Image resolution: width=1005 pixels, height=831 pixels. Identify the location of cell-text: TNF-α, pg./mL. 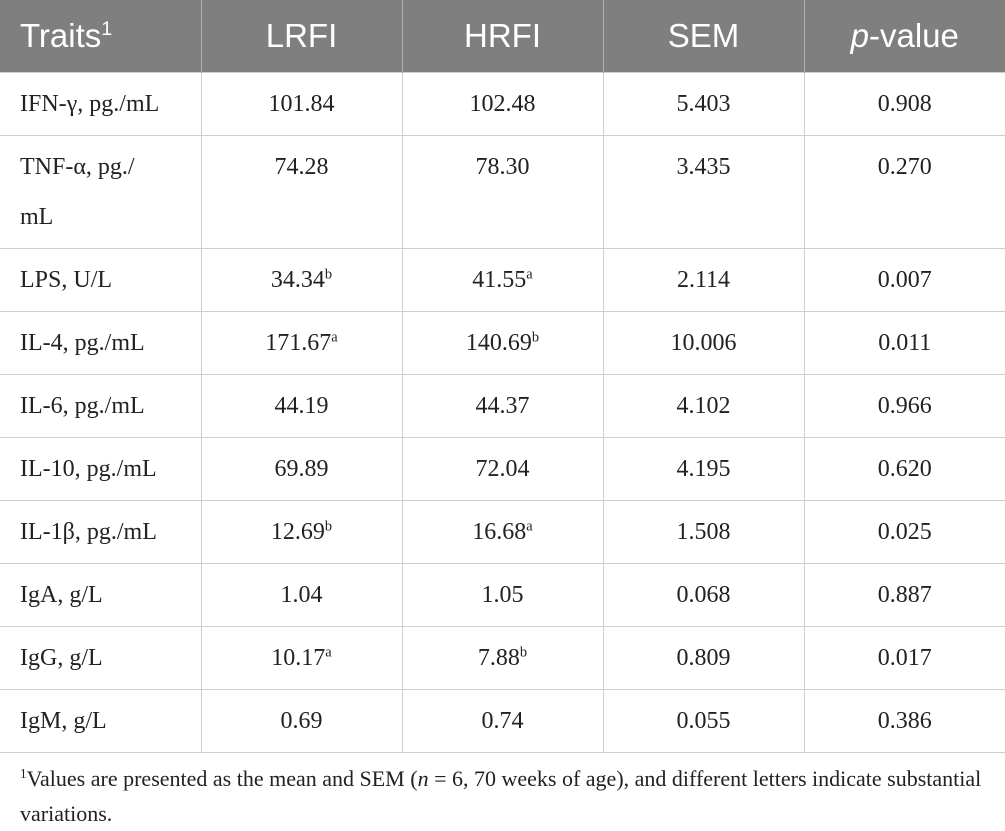
(77, 192).